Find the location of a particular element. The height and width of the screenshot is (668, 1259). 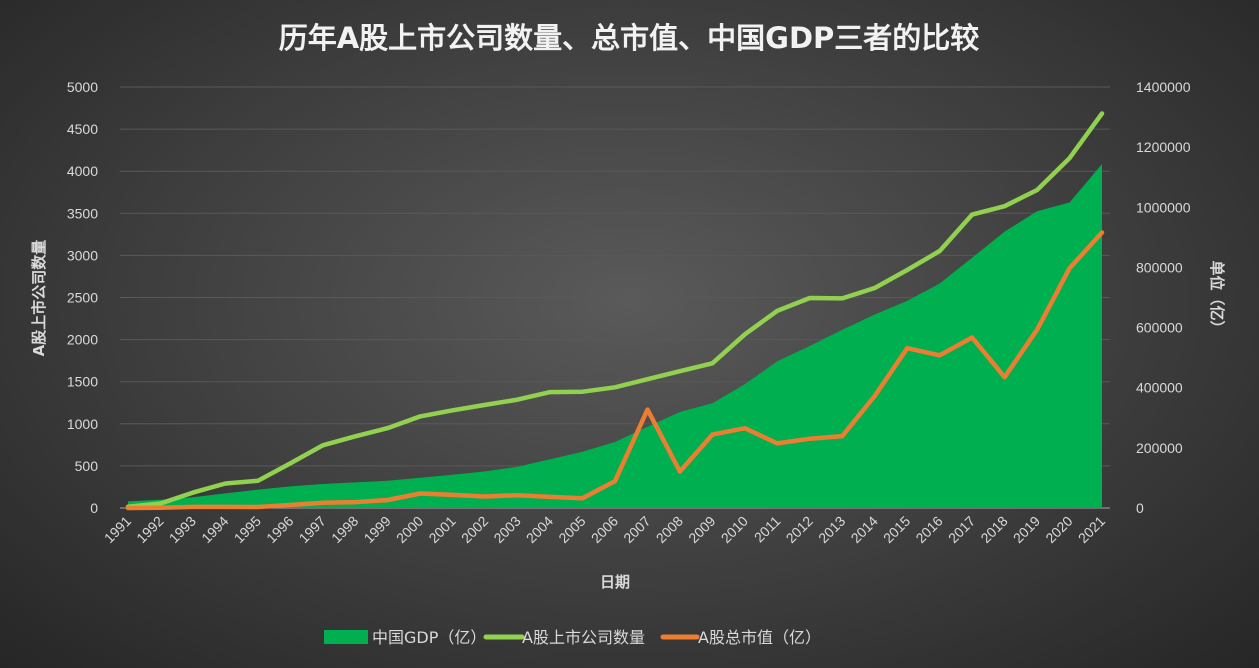

x-tick-label: 2003 is located at coordinates (506, 529).